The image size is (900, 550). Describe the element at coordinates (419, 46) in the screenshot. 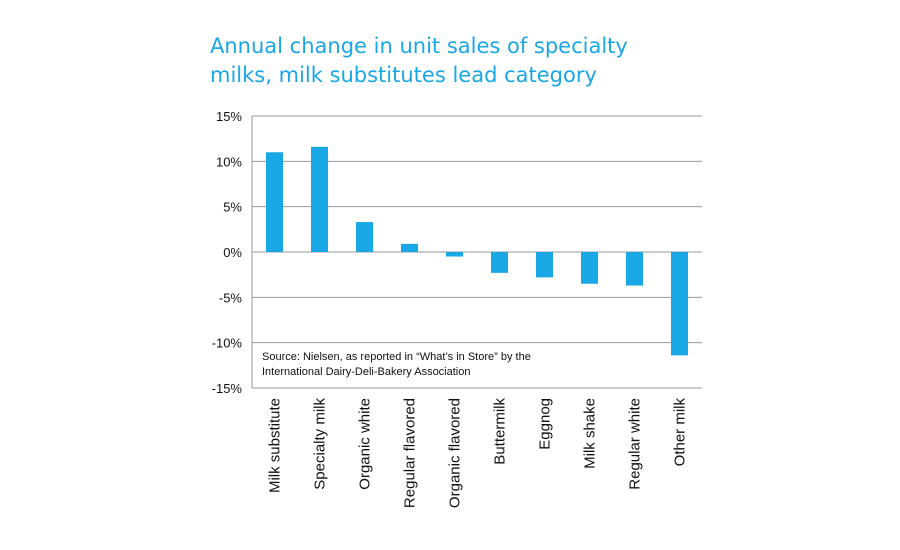

I see `chart-title-line-1: Annual change in unit sales of specialty` at that location.